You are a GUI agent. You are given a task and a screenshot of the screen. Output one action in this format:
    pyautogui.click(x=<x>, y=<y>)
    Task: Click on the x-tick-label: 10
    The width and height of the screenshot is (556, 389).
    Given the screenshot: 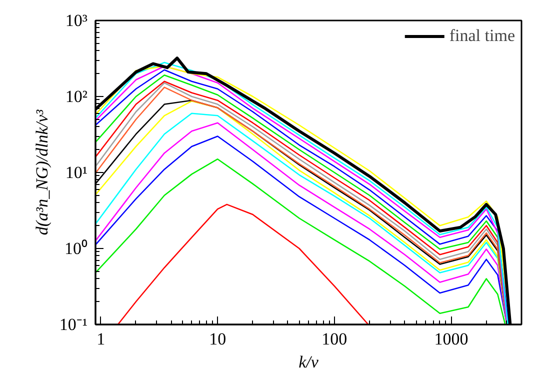 What is the action you would take?
    pyautogui.click(x=217, y=339)
    